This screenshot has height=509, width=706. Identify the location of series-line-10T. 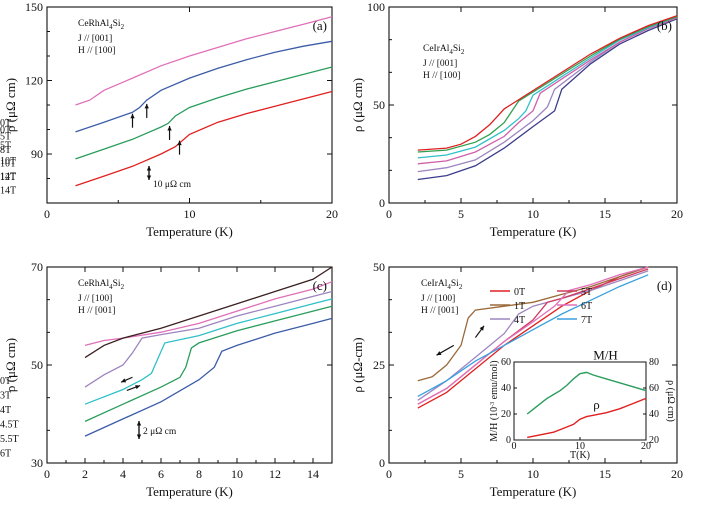
(547, 87).